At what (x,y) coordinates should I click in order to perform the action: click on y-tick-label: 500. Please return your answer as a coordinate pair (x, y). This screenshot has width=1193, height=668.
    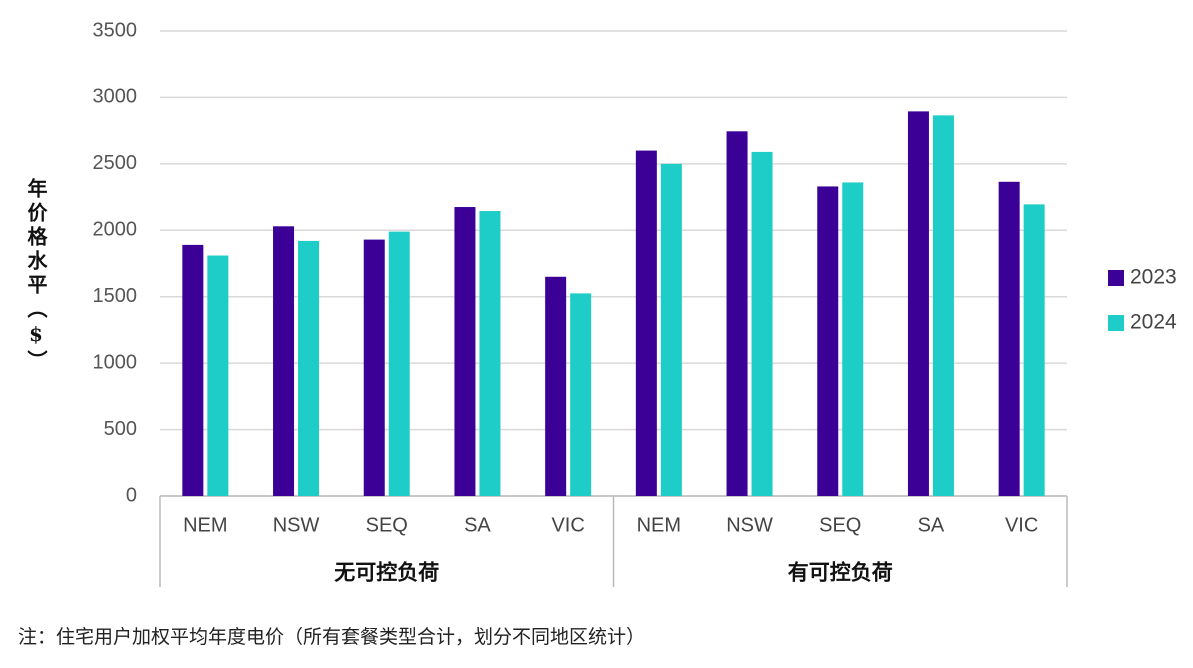
    Looking at the image, I should click on (120, 429).